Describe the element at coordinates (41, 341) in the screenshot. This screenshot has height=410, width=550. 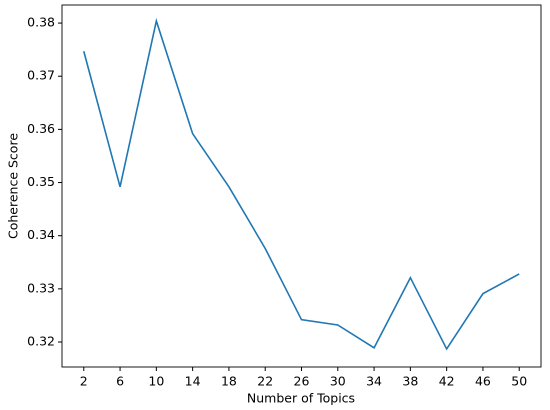
I see `y-tick-label: 0.32` at that location.